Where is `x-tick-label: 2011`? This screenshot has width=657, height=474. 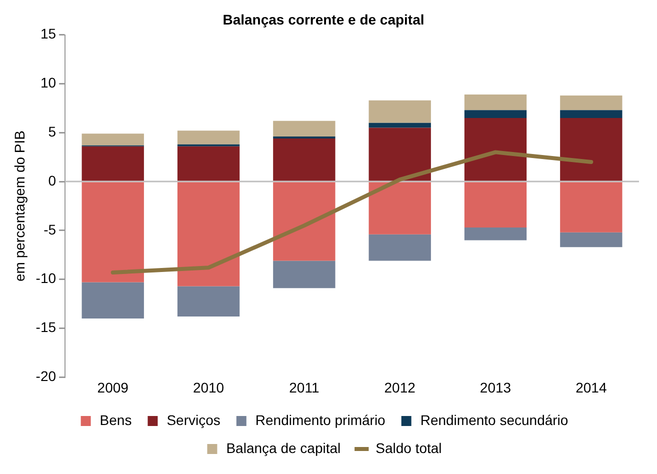
x-tick-label: 2011 is located at coordinates (304, 387).